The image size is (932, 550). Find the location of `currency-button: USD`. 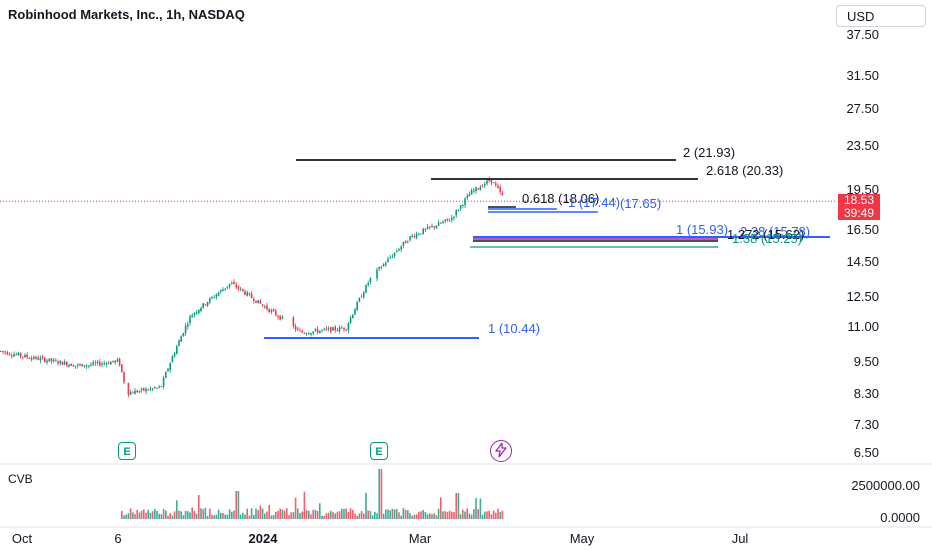

currency-button: USD is located at coordinates (881, 16).